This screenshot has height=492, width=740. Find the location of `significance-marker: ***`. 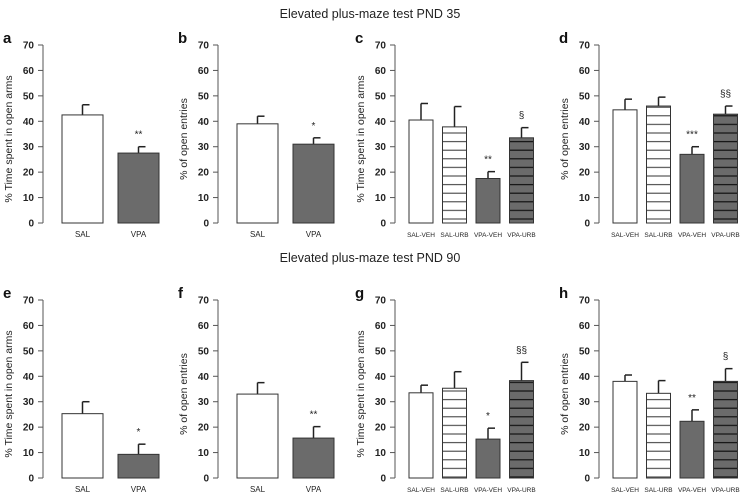

significance-marker: *** is located at coordinates (692, 135).